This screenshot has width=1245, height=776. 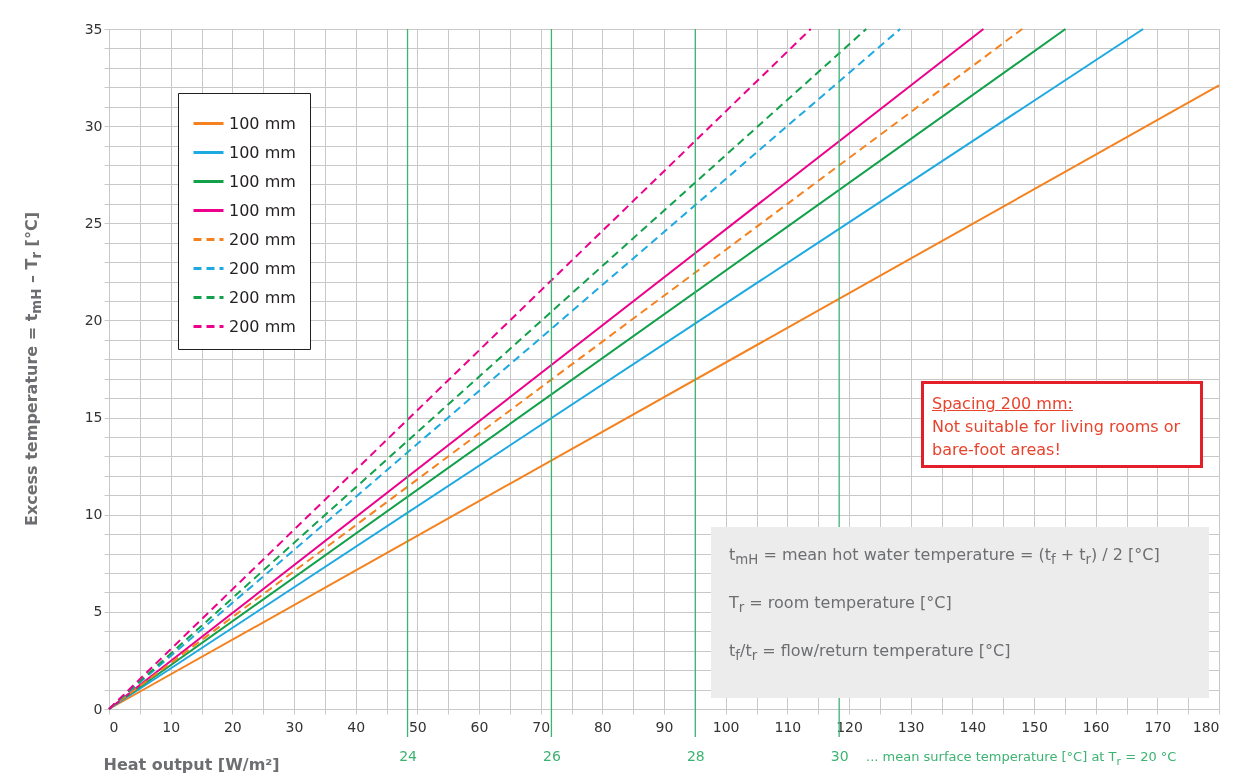 What do you see at coordinates (356, 726) in the screenshot?
I see `x-tick-label: 40` at bounding box center [356, 726].